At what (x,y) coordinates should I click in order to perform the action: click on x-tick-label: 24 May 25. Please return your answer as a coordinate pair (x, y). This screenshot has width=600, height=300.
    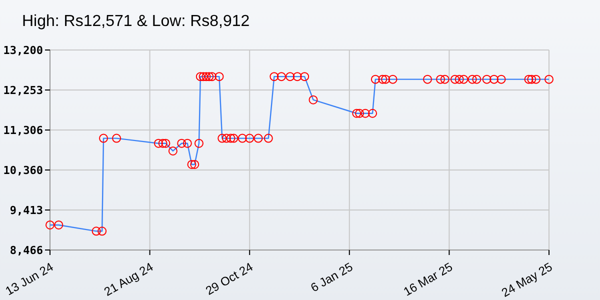
    Looking at the image, I should click on (527, 280).